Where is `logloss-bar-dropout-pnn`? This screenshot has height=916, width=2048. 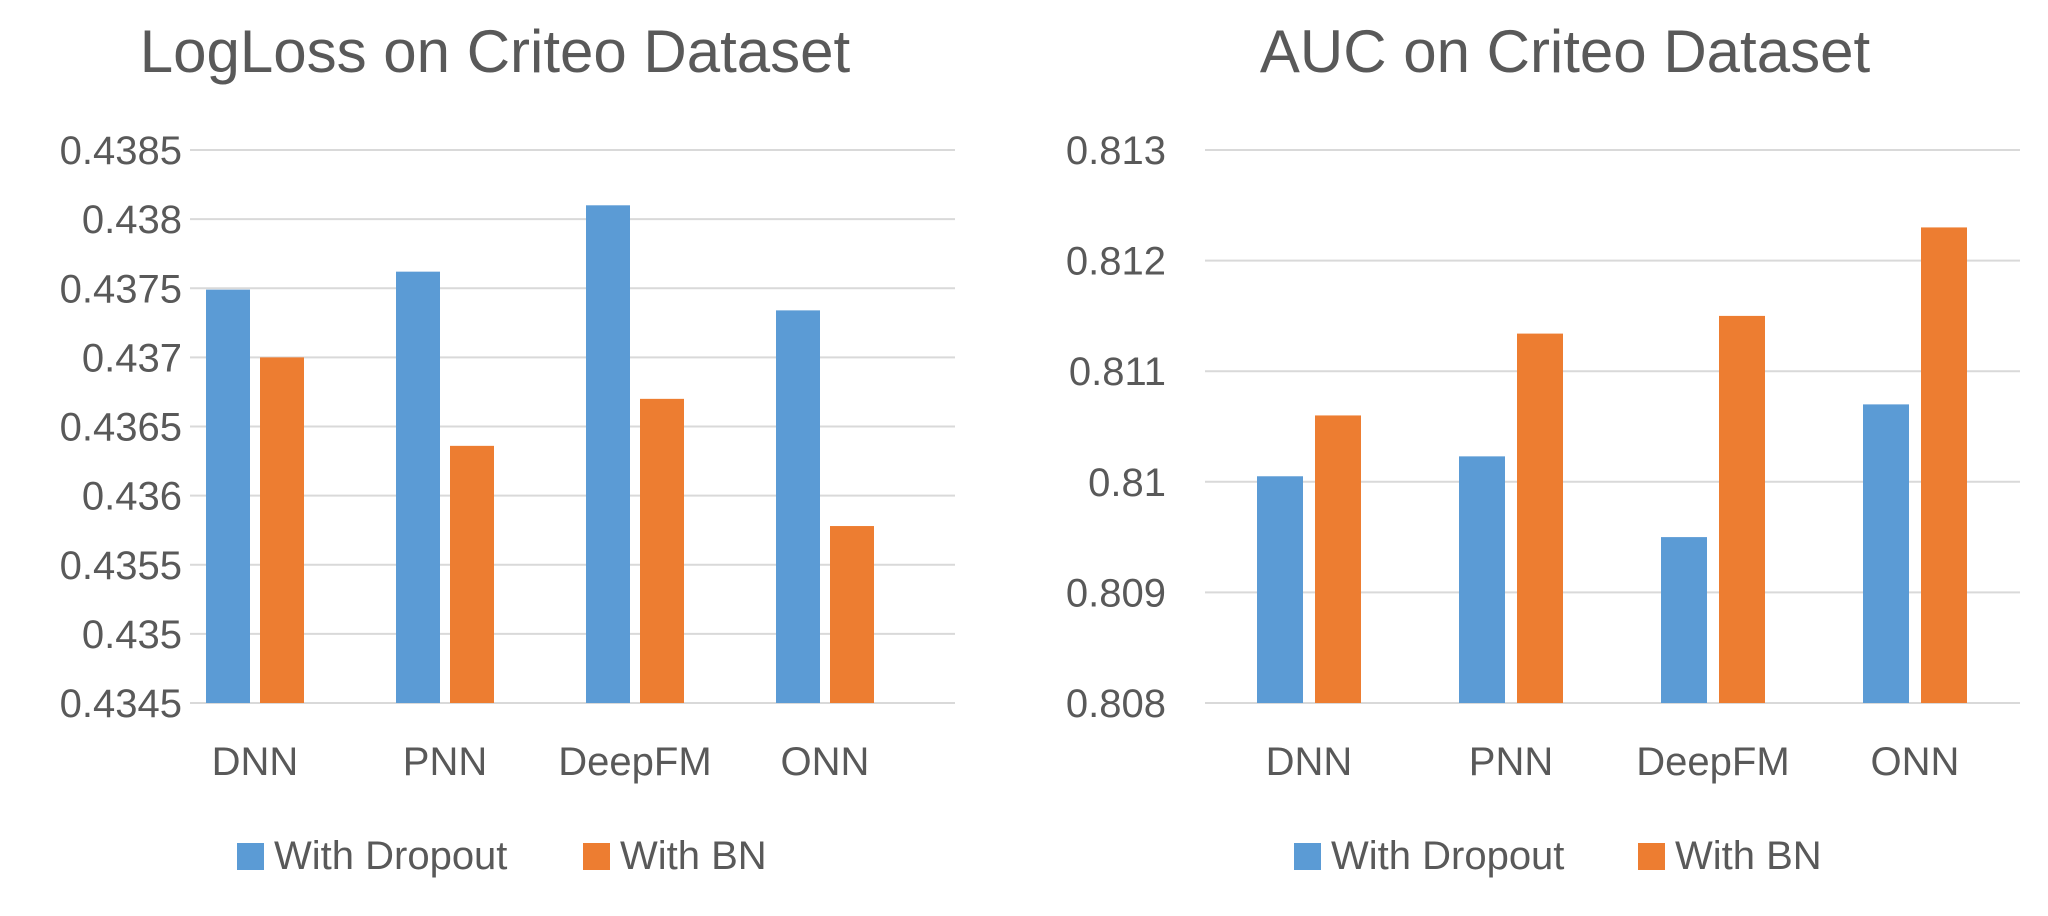
logloss-bar-dropout-pnn is located at coordinates (418, 487).